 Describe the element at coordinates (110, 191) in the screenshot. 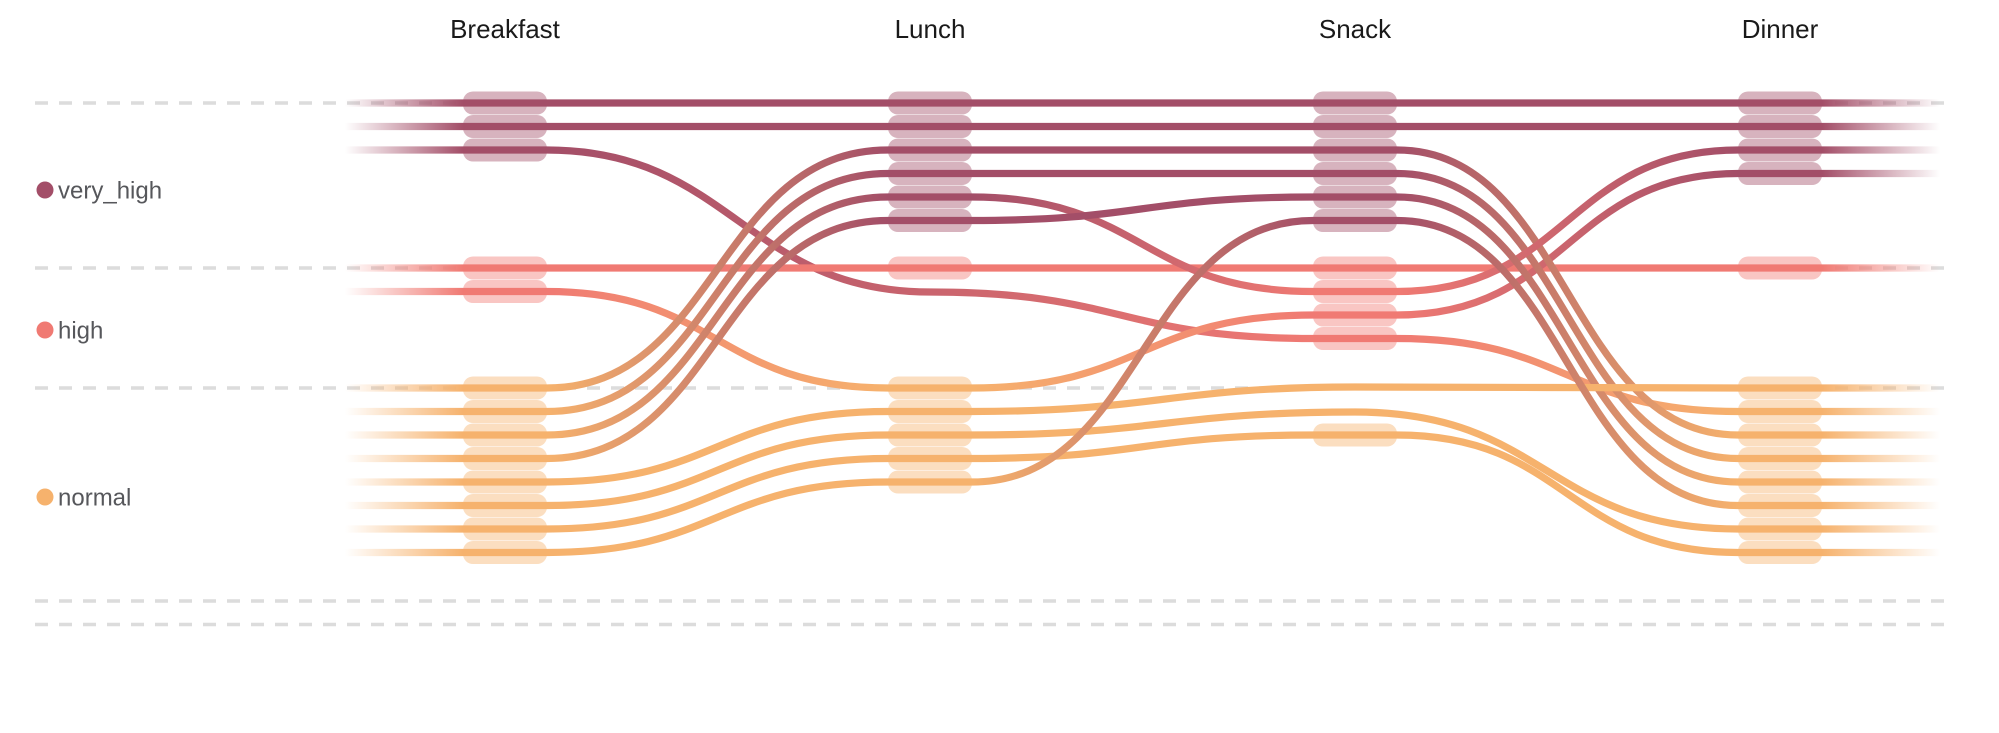

I see `legend-label-very-high: very_high` at that location.